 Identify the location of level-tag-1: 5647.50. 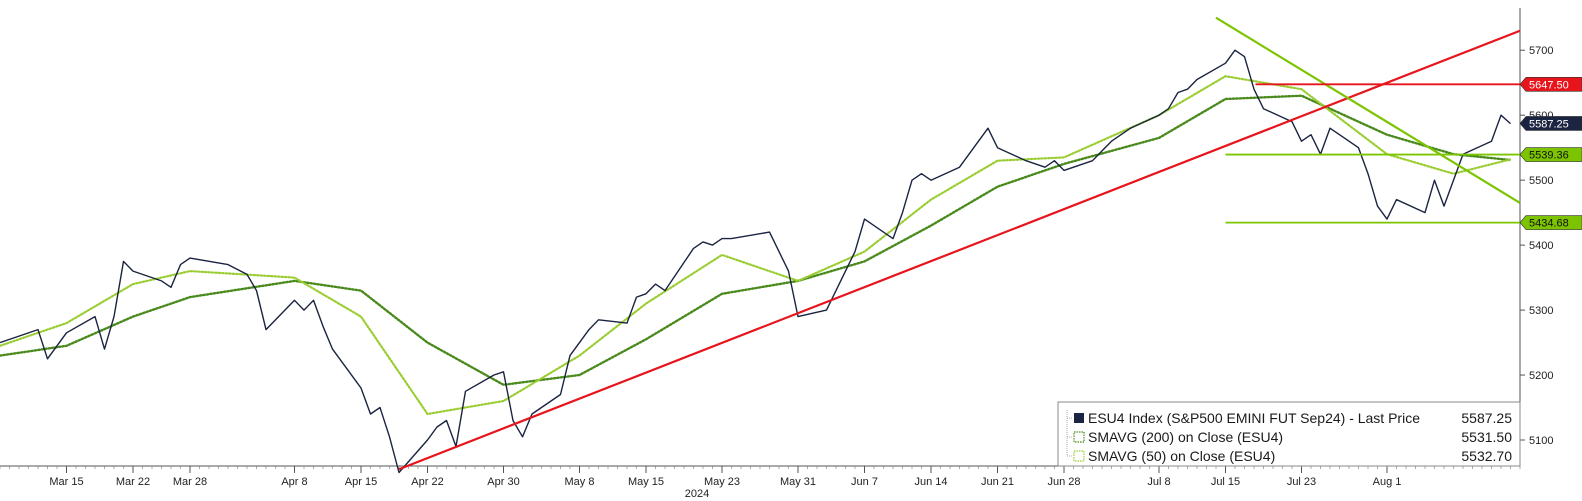
(1549, 85).